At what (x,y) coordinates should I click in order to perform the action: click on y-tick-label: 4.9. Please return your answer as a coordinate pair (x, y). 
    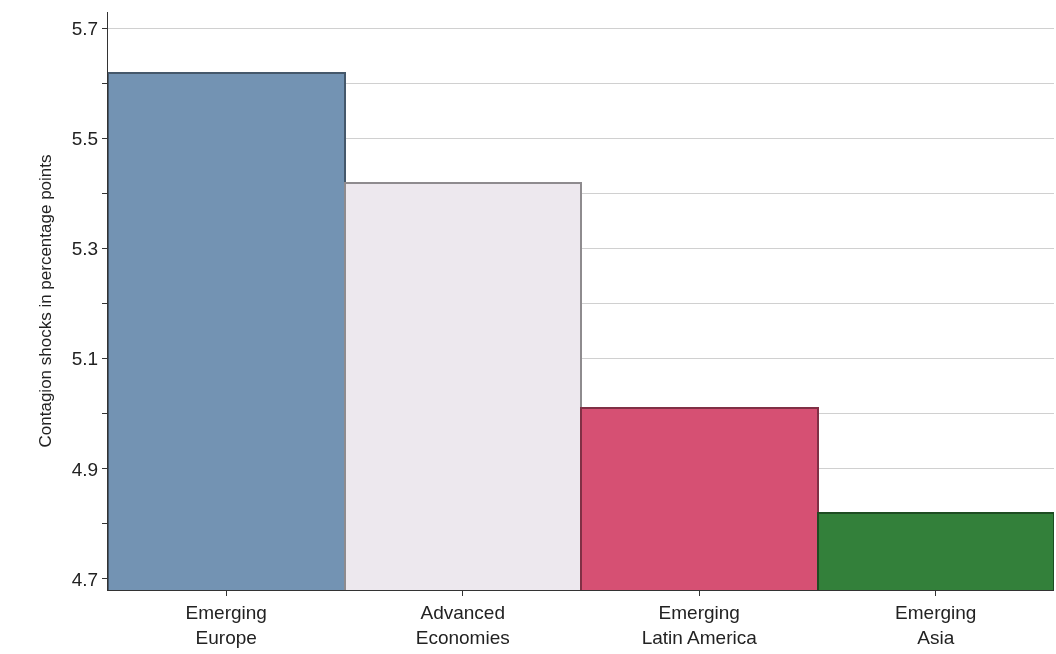
    Looking at the image, I should click on (85, 469).